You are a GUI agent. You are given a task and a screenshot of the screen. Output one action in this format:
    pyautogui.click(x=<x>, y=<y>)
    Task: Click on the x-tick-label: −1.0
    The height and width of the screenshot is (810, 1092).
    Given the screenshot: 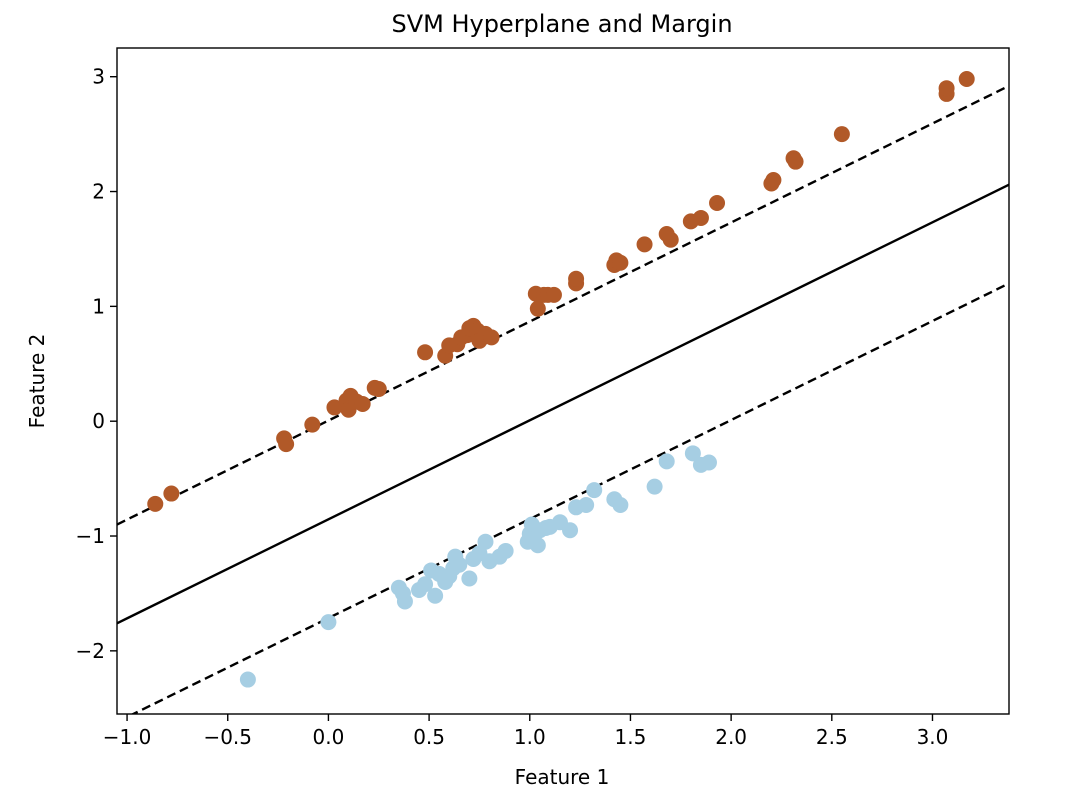 What is the action you would take?
    pyautogui.click(x=127, y=737)
    